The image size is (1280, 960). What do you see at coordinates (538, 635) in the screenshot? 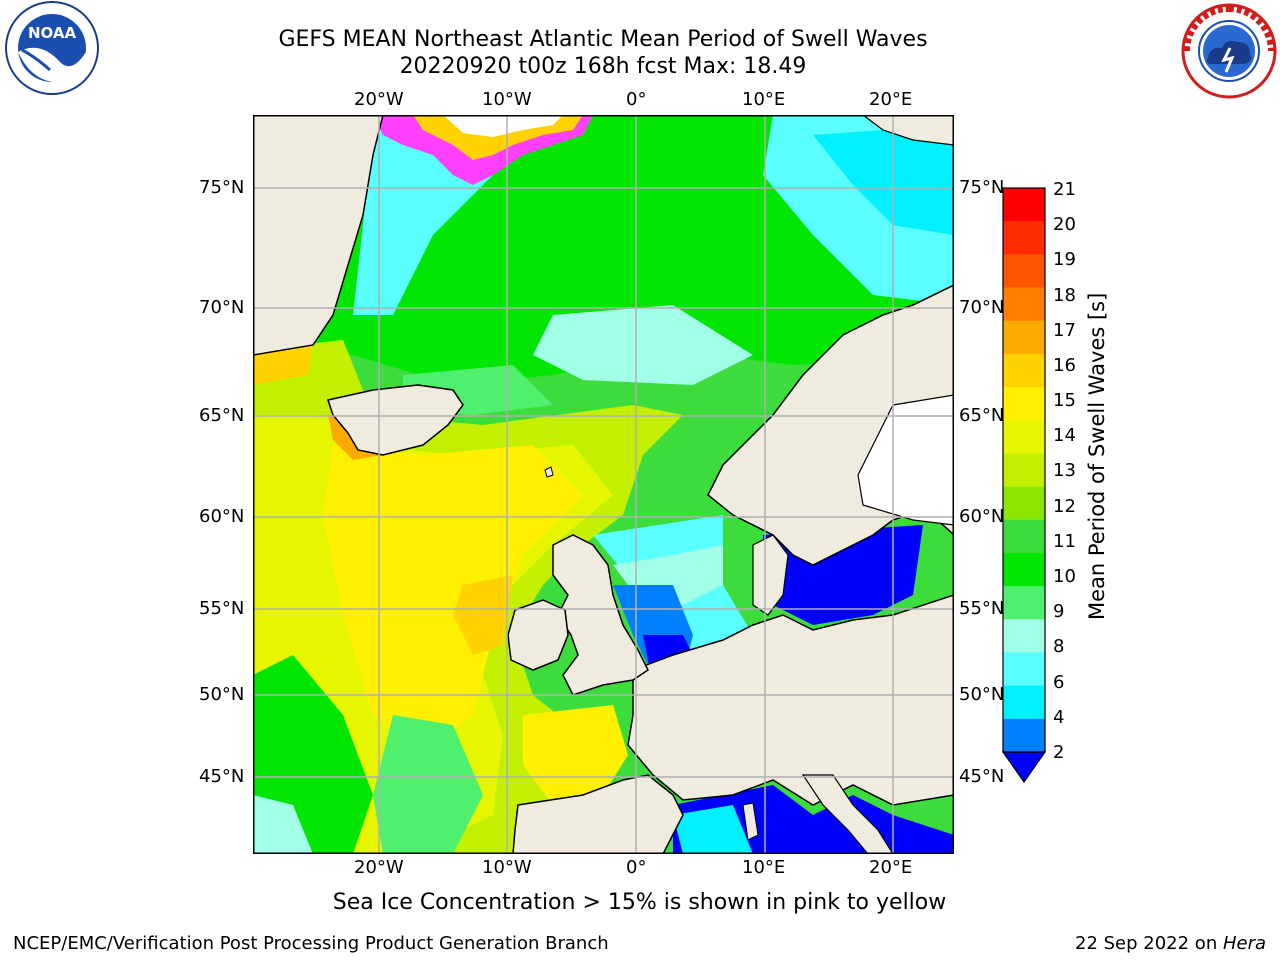
I see `land-ireland` at bounding box center [538, 635].